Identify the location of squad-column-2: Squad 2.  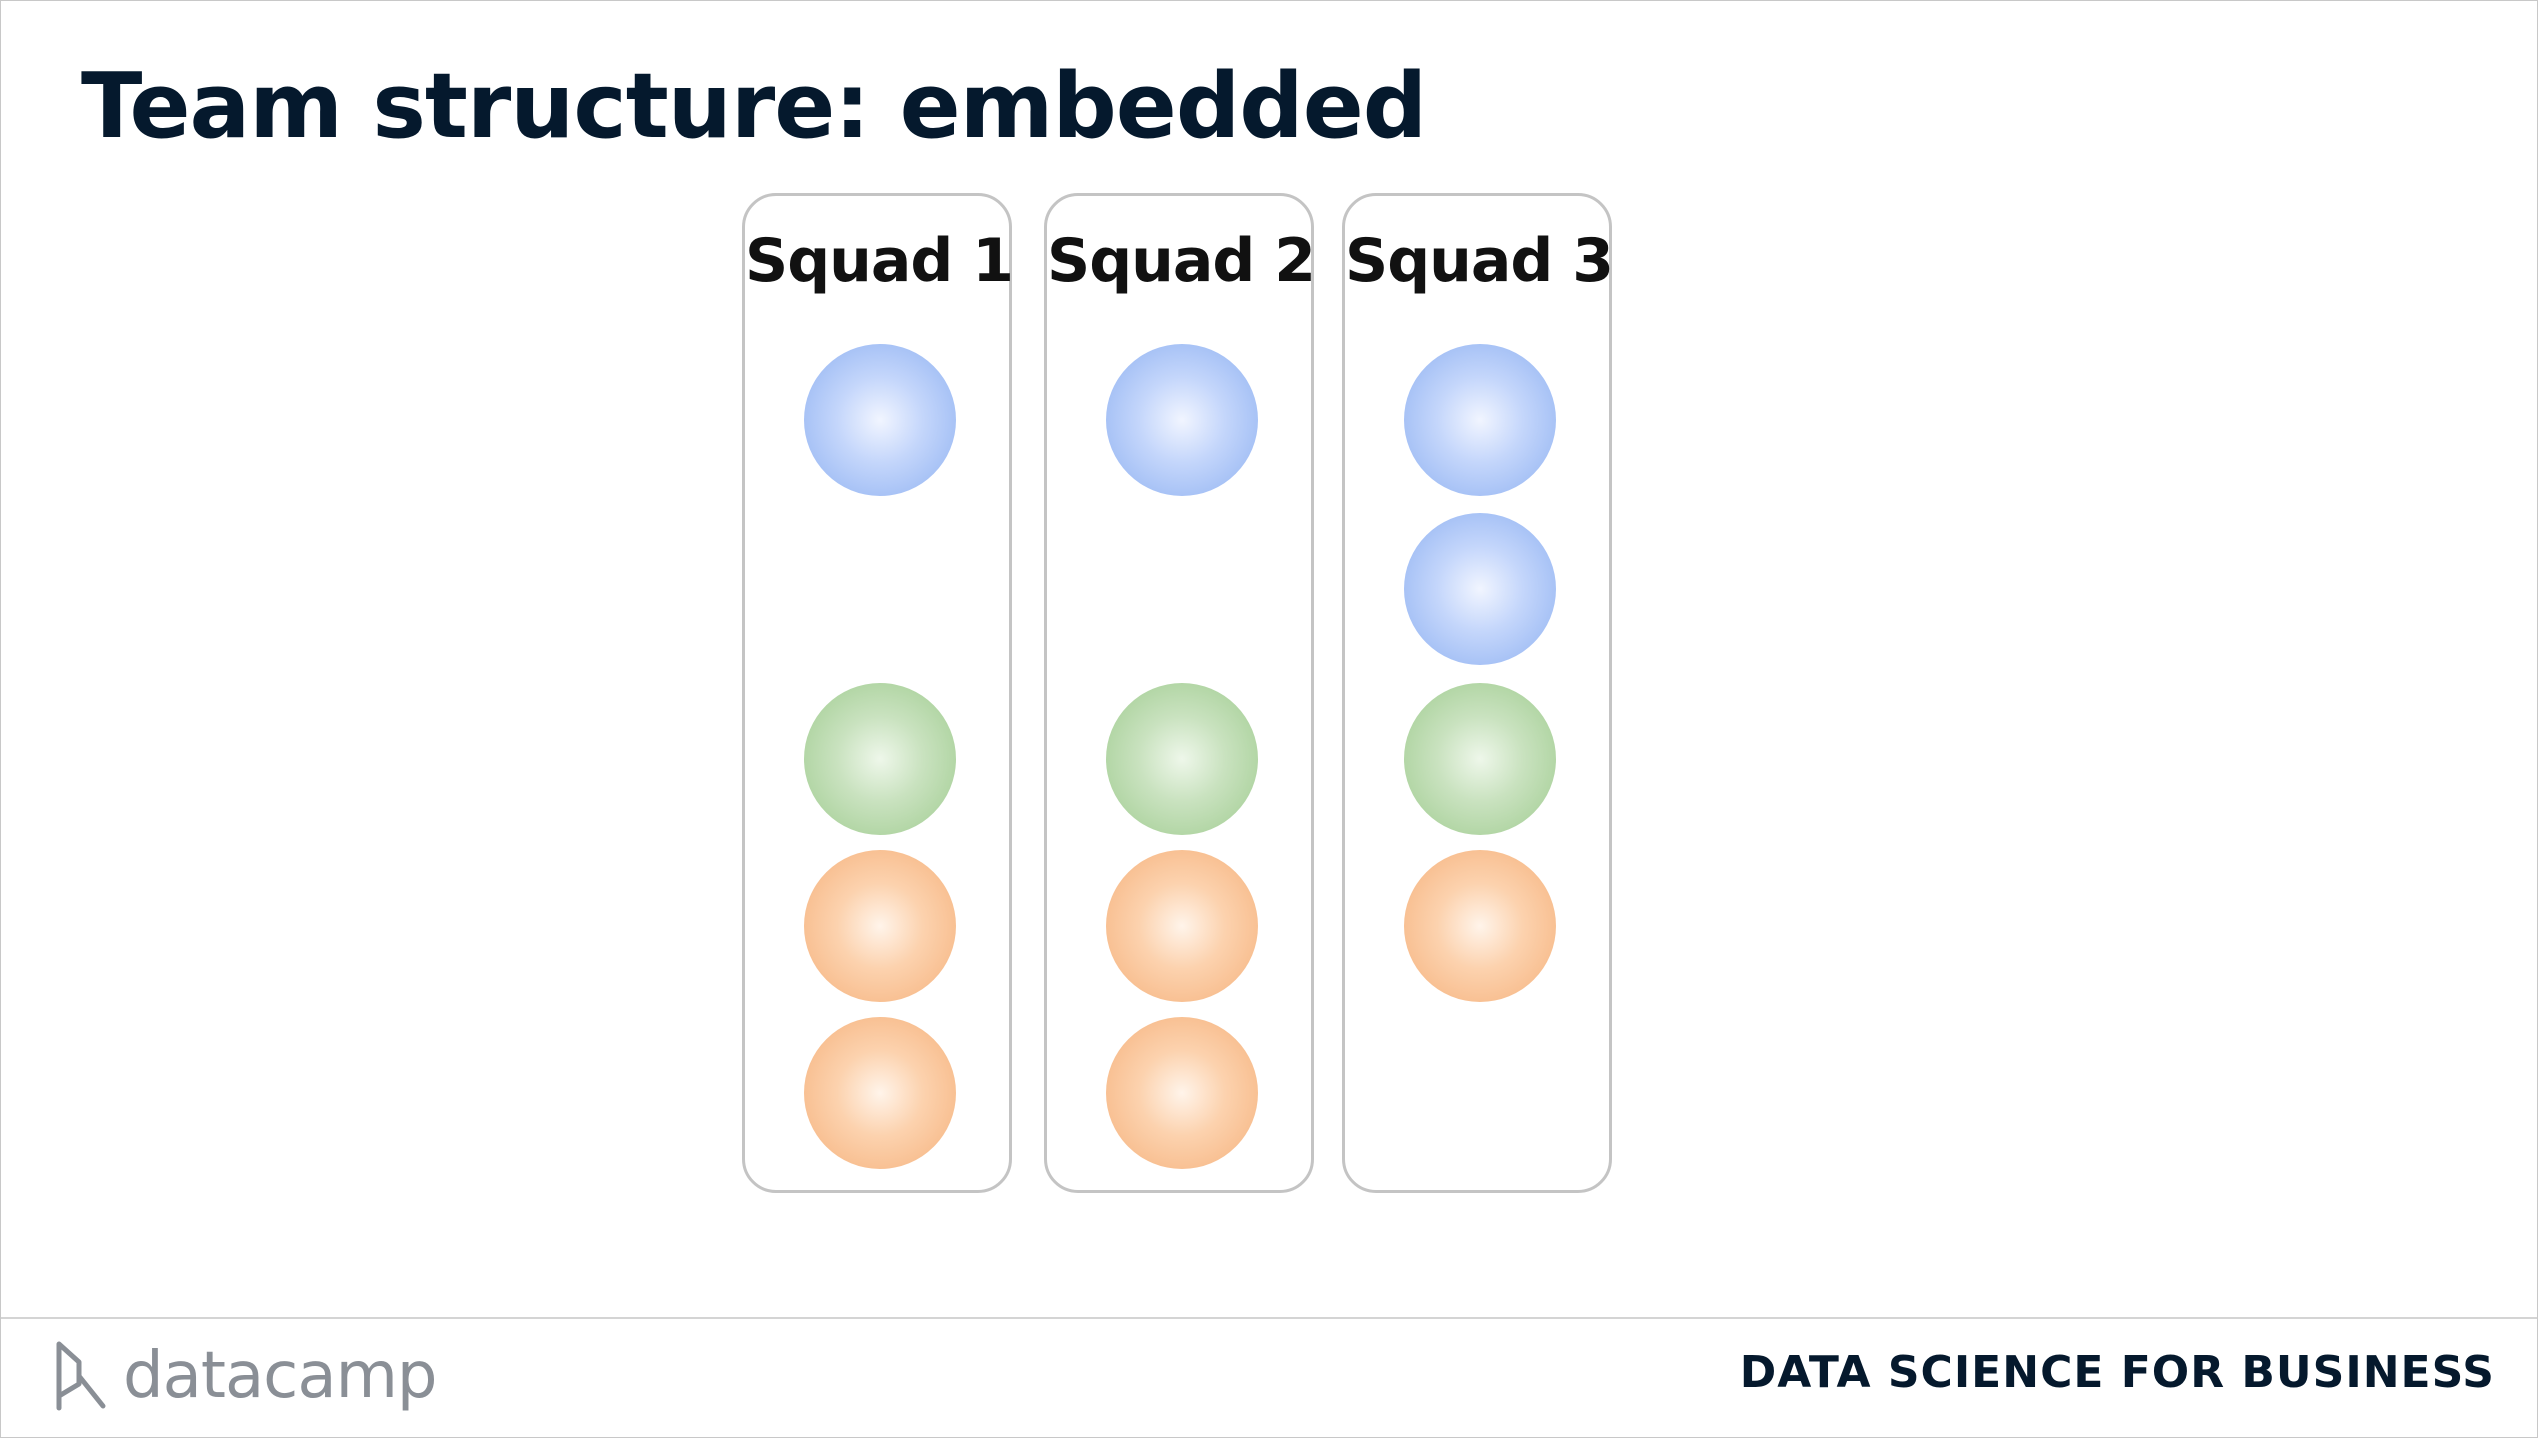
(1180, 693).